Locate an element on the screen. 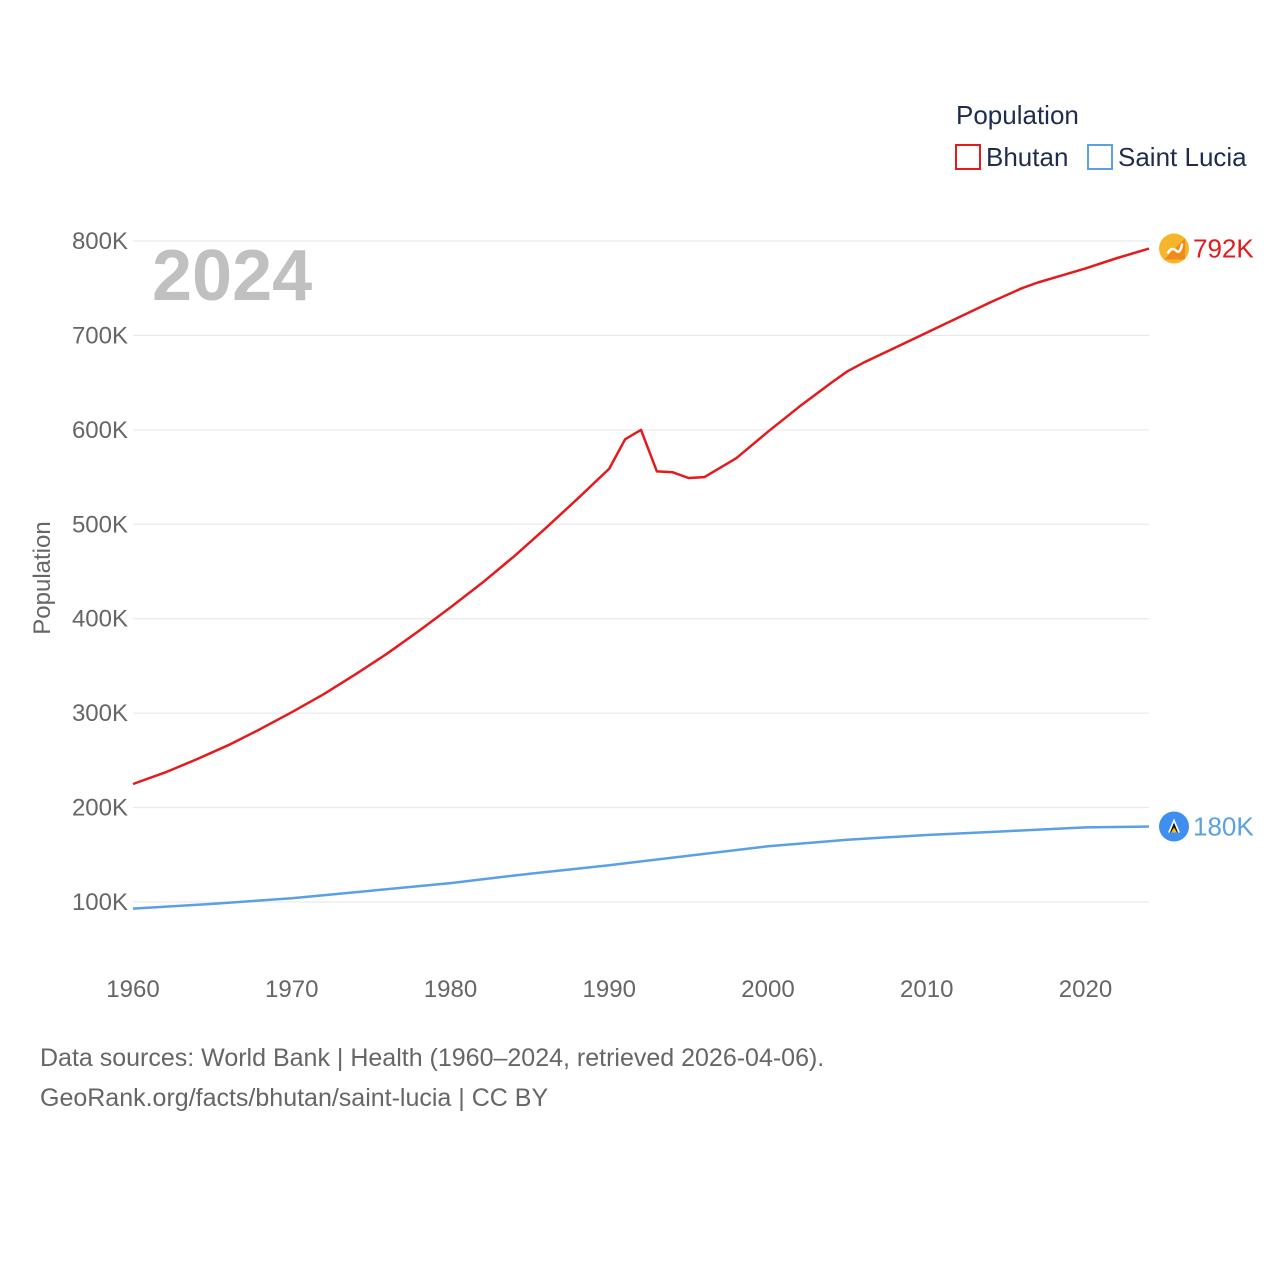 The image size is (1280, 1280). y-tick-label: 700K is located at coordinates (100, 335).